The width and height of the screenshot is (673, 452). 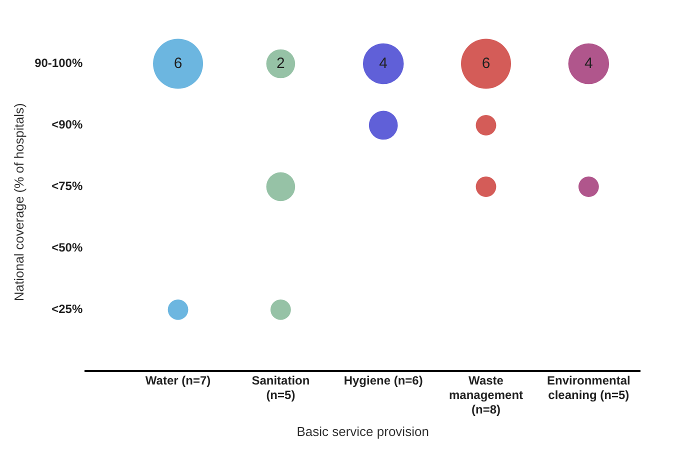 What do you see at coordinates (588, 388) in the screenshot?
I see `x-tick-label: Environmental cleaning (n=5)` at bounding box center [588, 388].